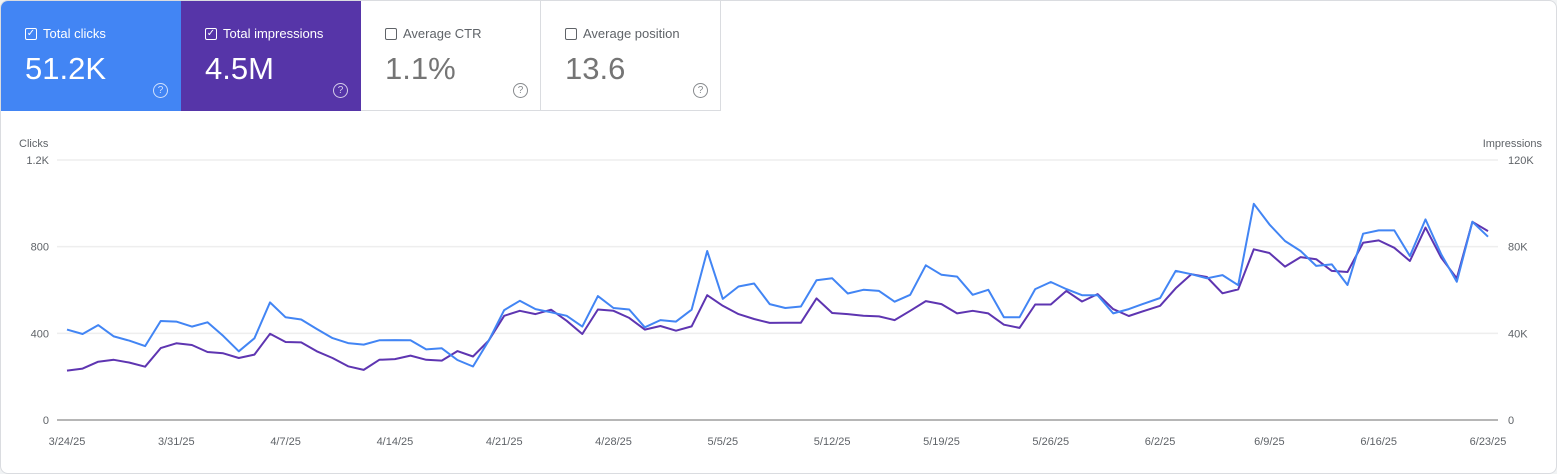 This screenshot has height=474, width=1557. What do you see at coordinates (631, 33) in the screenshot?
I see `metric-label: Average position` at bounding box center [631, 33].